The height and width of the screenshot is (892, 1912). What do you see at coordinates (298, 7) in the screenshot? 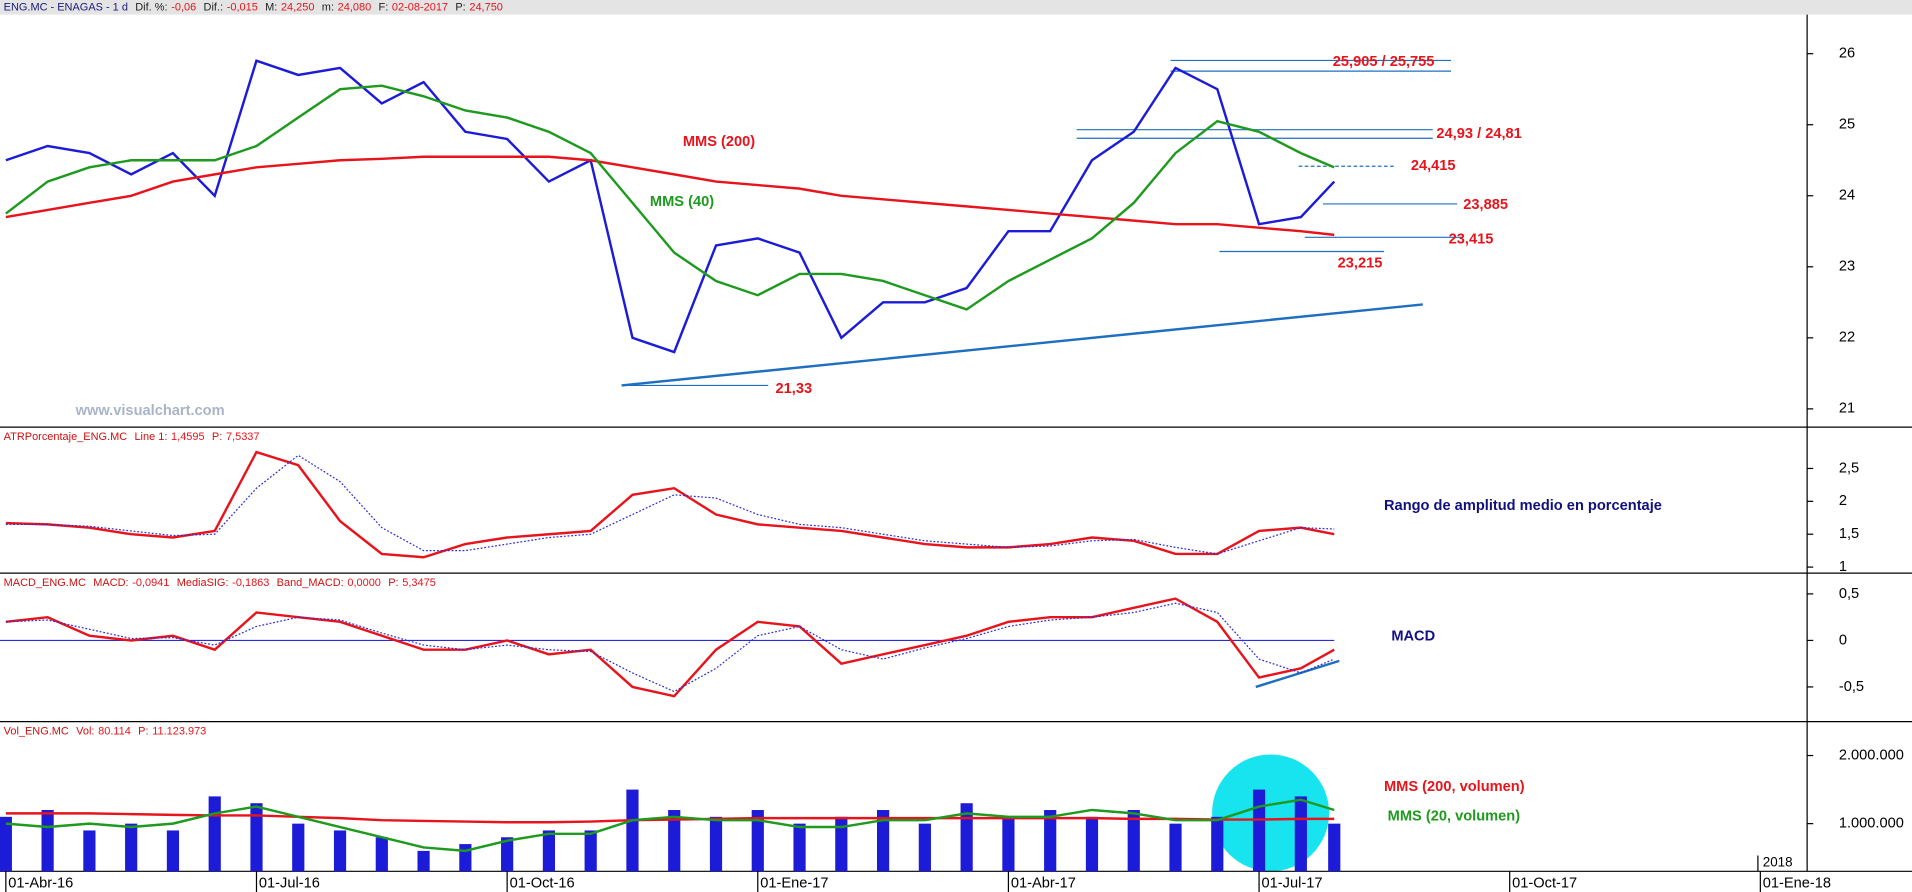
I see `header-field-value: 24,250` at bounding box center [298, 7].